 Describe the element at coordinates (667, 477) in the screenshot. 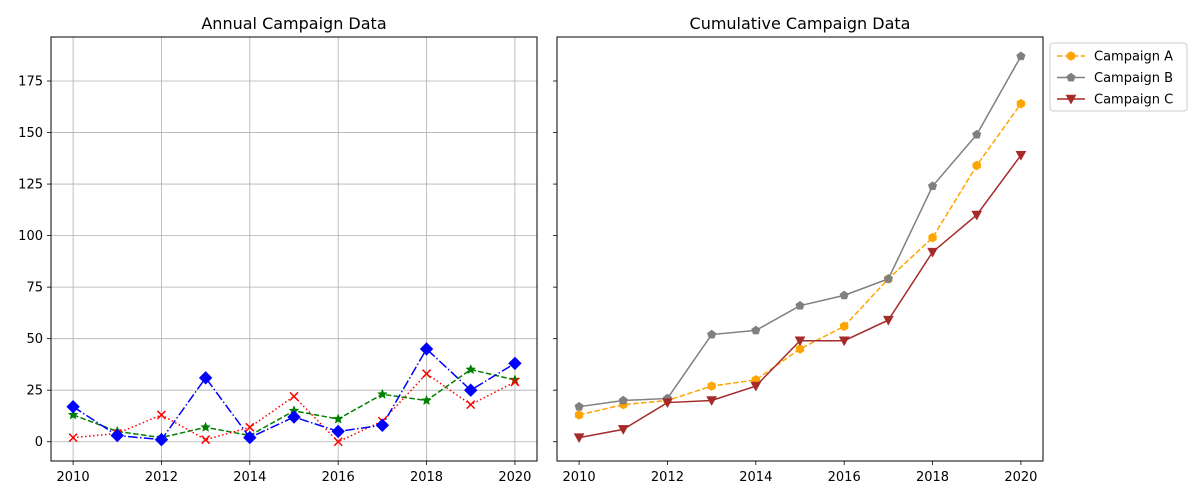

I see `cumulative-x-tick-label: 2012` at that location.